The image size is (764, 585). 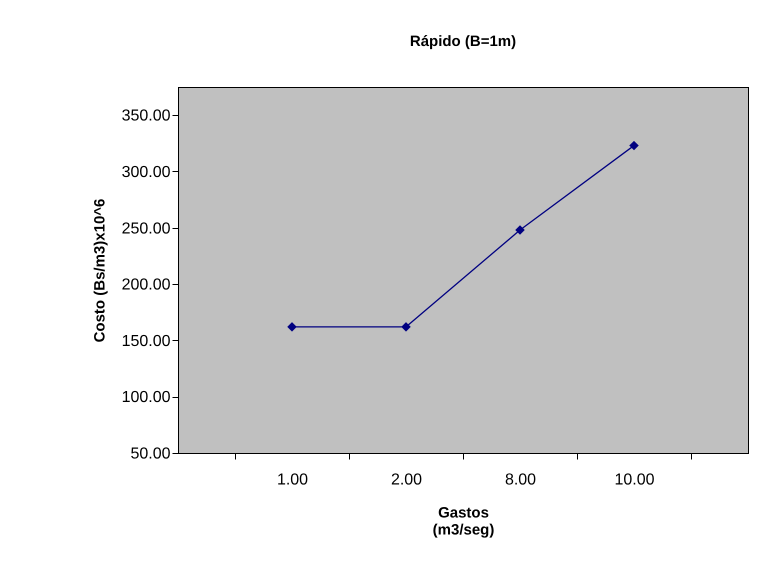 What do you see at coordinates (463, 41) in the screenshot?
I see `chart-title: Rápido (B=1m)` at bounding box center [463, 41].